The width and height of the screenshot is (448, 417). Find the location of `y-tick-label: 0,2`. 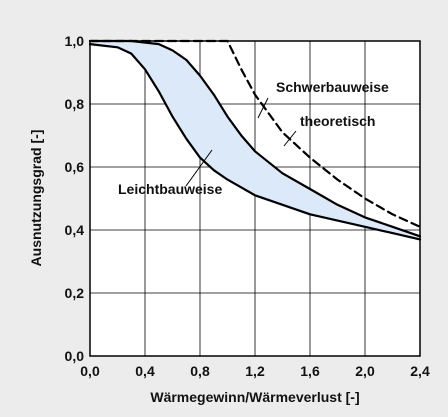

y-tick-label: 0,2 is located at coordinates (75, 293).